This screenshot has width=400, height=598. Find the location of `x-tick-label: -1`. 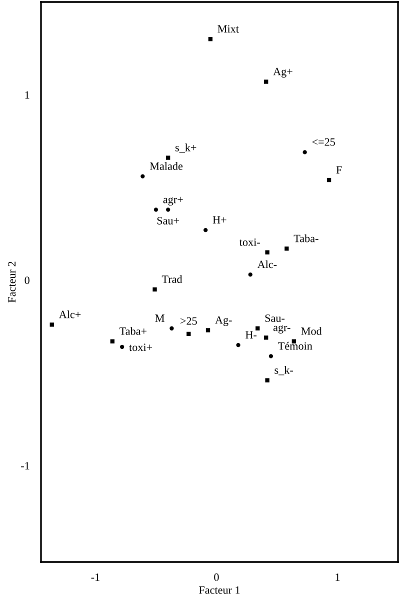

x-tick-label: -1 is located at coordinates (95, 577).